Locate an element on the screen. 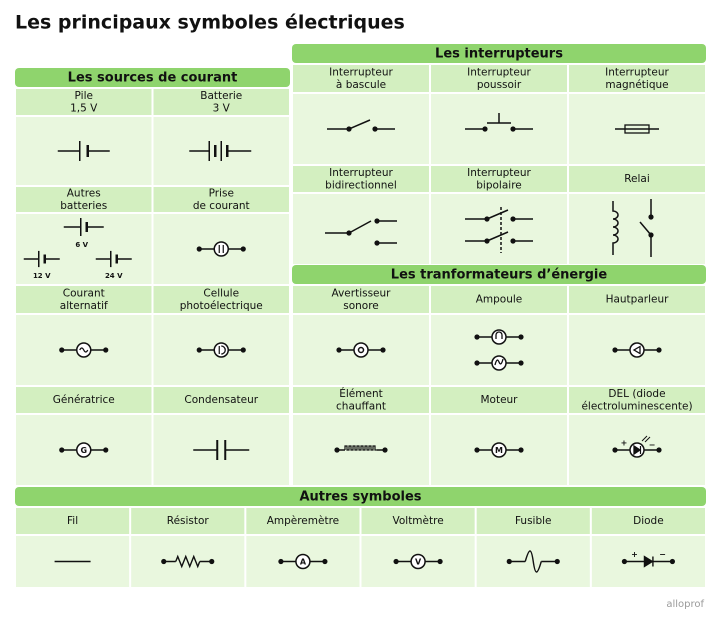  symbol-text: G is located at coordinates (83, 450).